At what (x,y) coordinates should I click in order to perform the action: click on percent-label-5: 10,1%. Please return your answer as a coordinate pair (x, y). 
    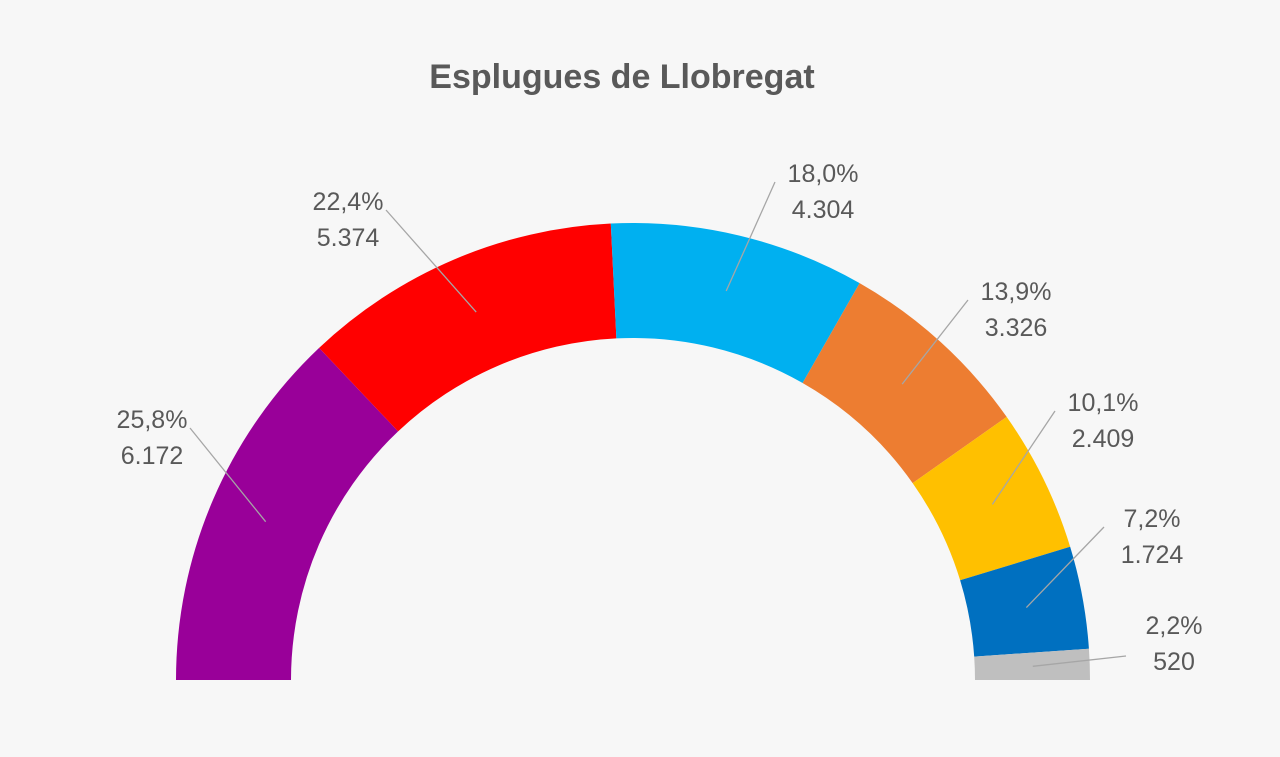
    Looking at the image, I should click on (1103, 403).